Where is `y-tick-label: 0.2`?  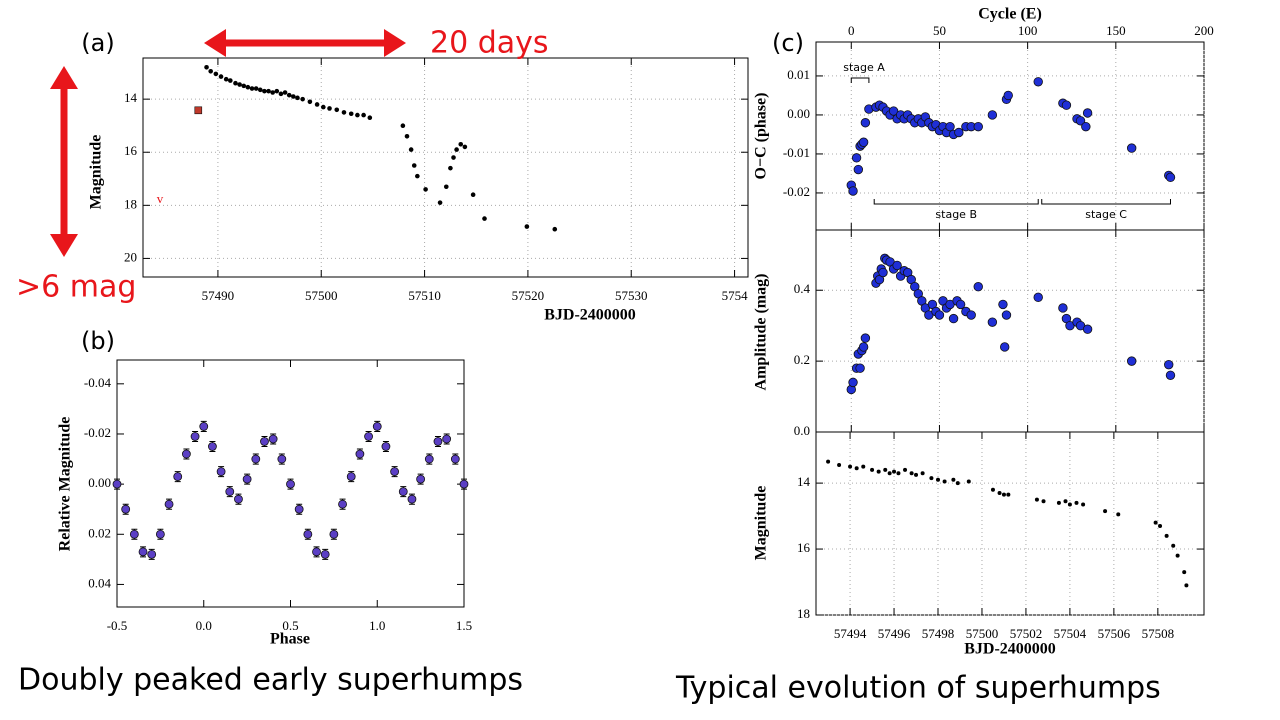
y-tick-label: 0.2 is located at coordinates (802, 359).